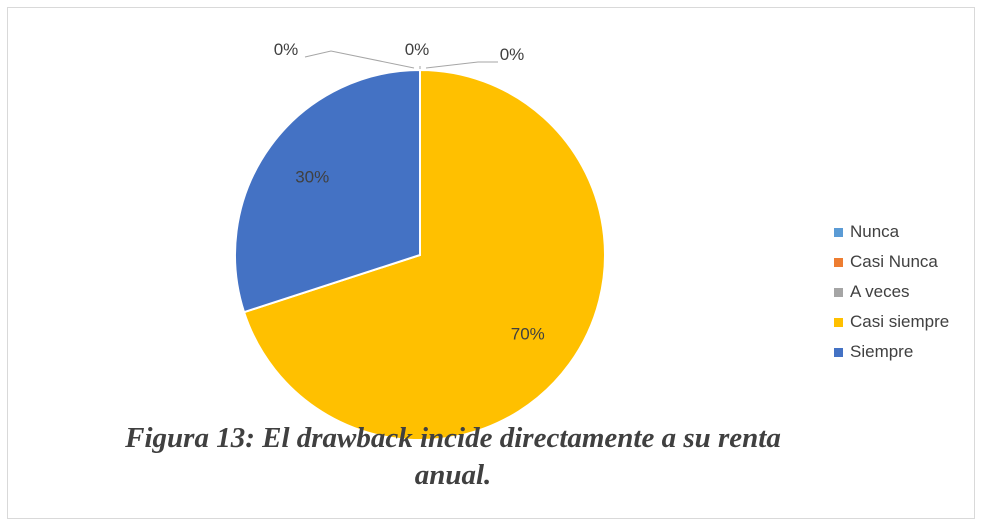  Describe the element at coordinates (875, 231) in the screenshot. I see `legend-label: Nunca` at that location.